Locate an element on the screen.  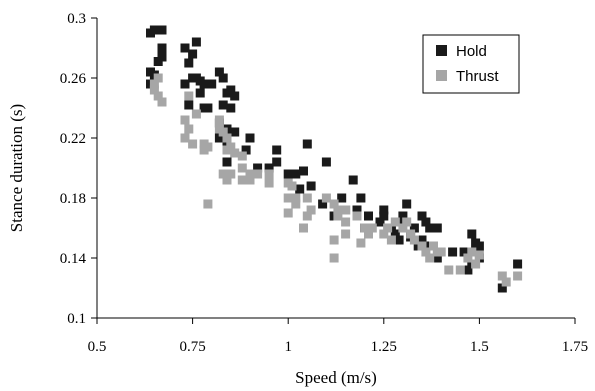
legend-swatch-hold is located at coordinates (441, 50).